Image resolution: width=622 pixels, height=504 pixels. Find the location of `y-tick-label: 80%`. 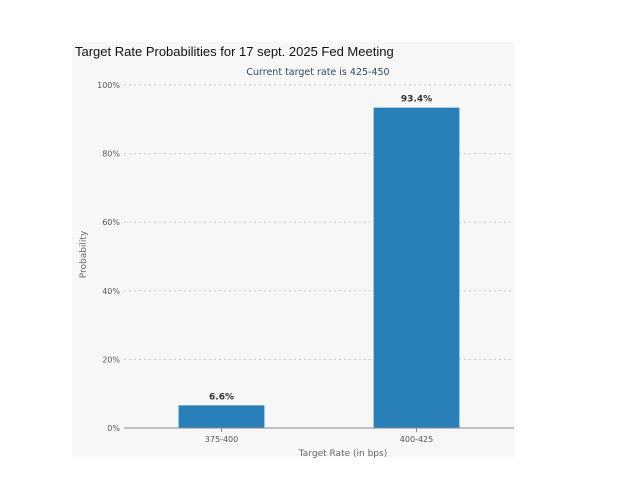

y-tick-label: 80% is located at coordinates (111, 154).